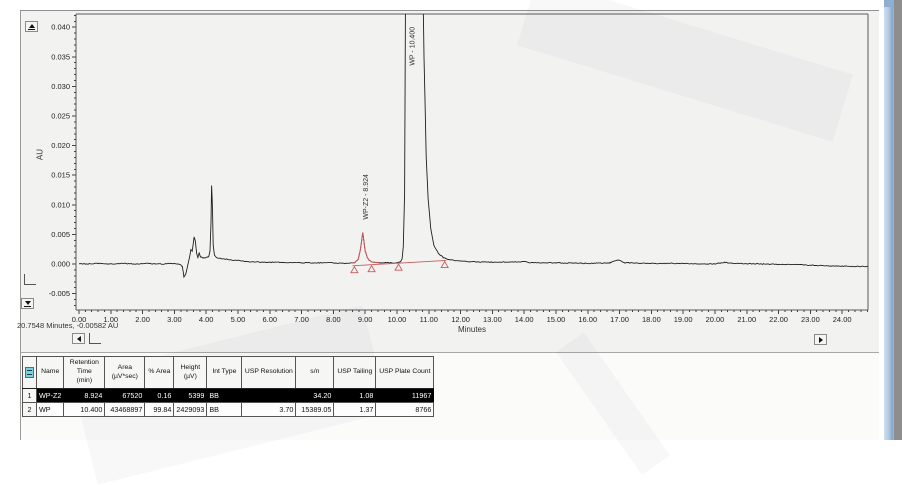 This screenshot has height=485, width=902. I want to click on svg-text: 7.00, so click(301, 319).